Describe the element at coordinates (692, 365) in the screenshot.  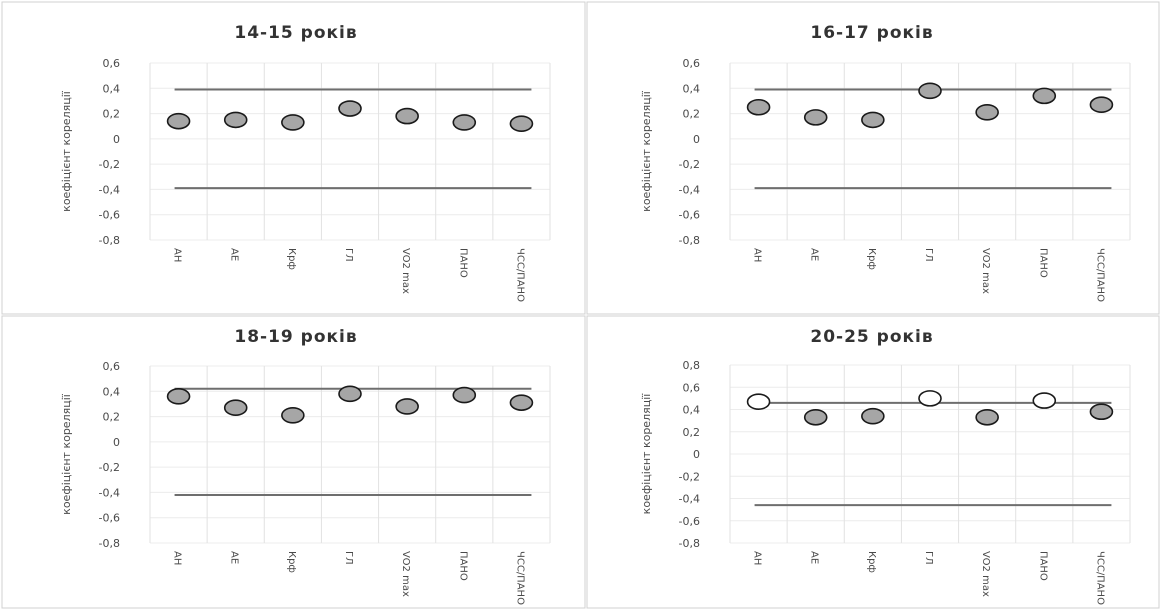
I see `y-tick-label: 0,8` at that location.